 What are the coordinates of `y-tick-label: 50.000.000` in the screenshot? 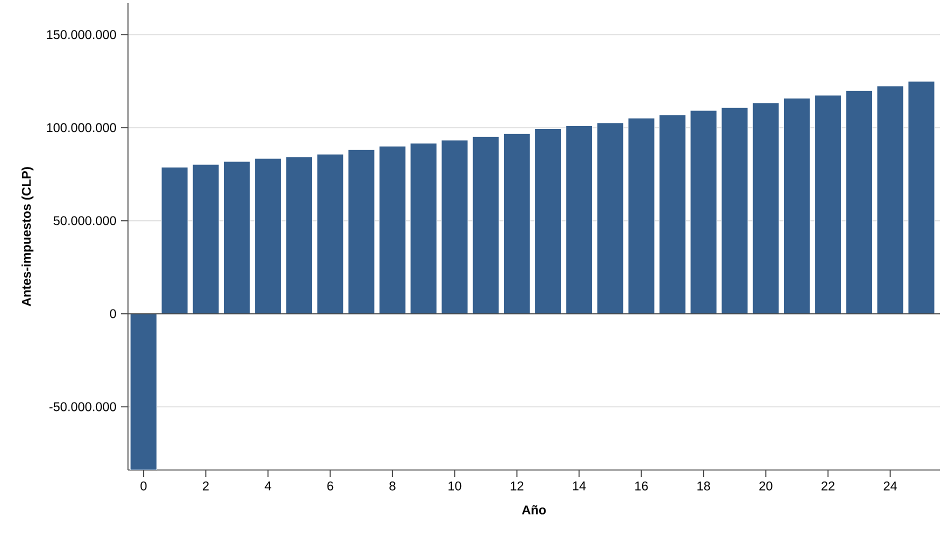 It's located at (85, 221).